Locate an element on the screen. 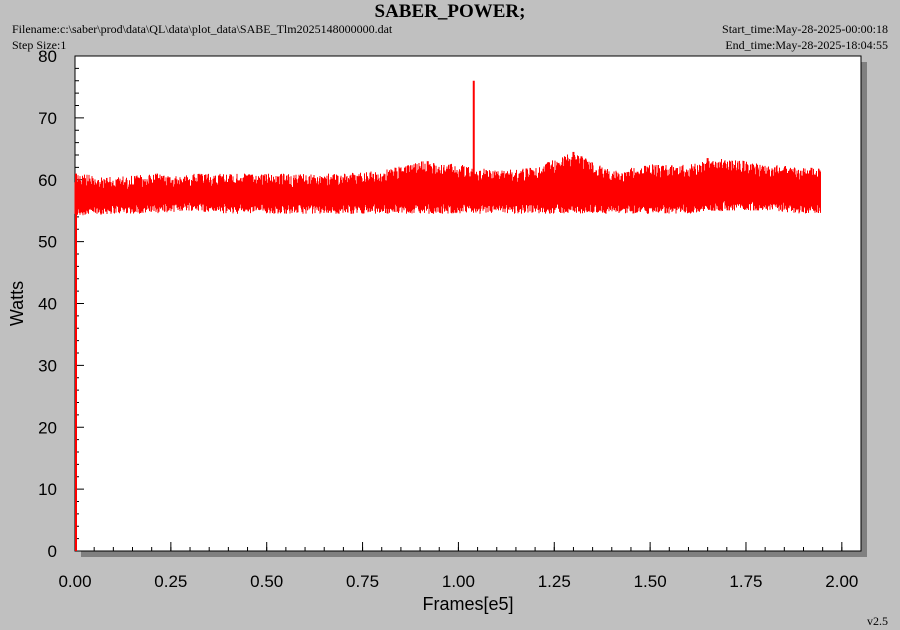 Image resolution: width=900 pixels, height=630 pixels. x-axis-label: Frames[e5] is located at coordinates (467, 604).